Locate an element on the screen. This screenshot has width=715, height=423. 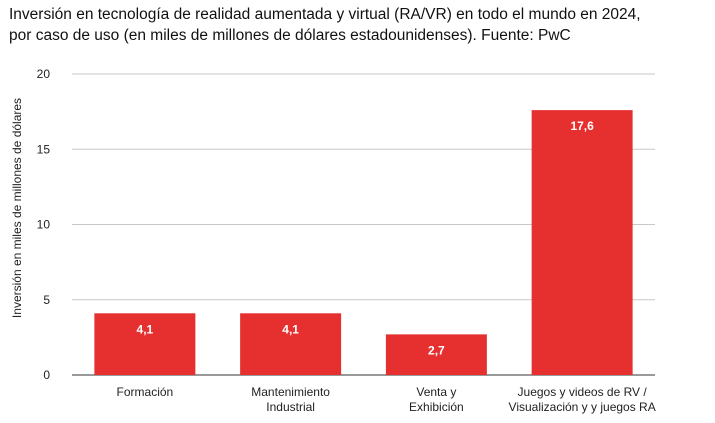
x-tick-label: Visualización y y juegos RA is located at coordinates (582, 407).